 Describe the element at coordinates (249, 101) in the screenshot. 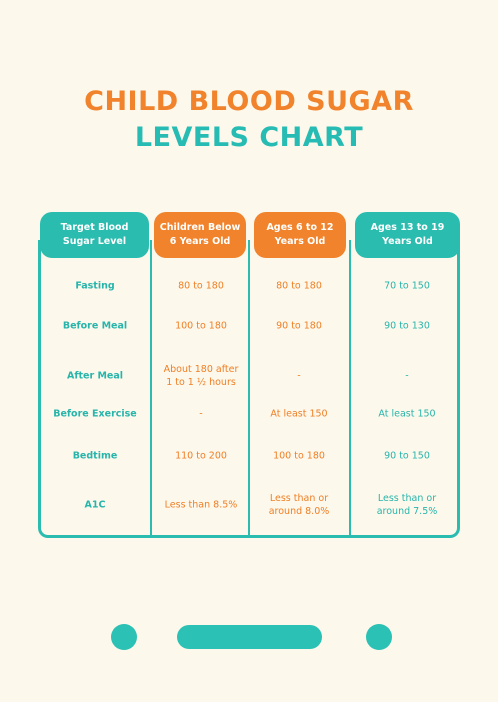

I see `chart-title-line1: CHILD BLOOD SUGAR` at that location.